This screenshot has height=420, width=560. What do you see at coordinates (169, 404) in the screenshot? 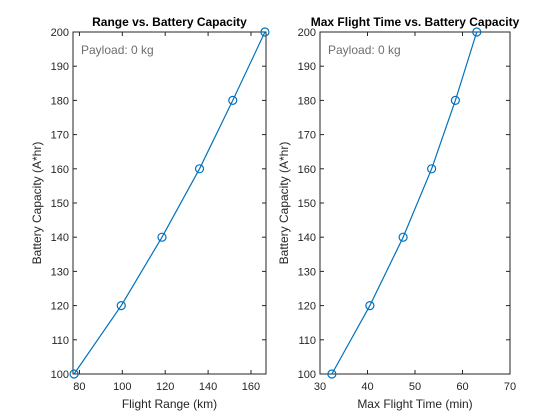
I see `x-axis-label: Flight Range (km)` at bounding box center [169, 404].